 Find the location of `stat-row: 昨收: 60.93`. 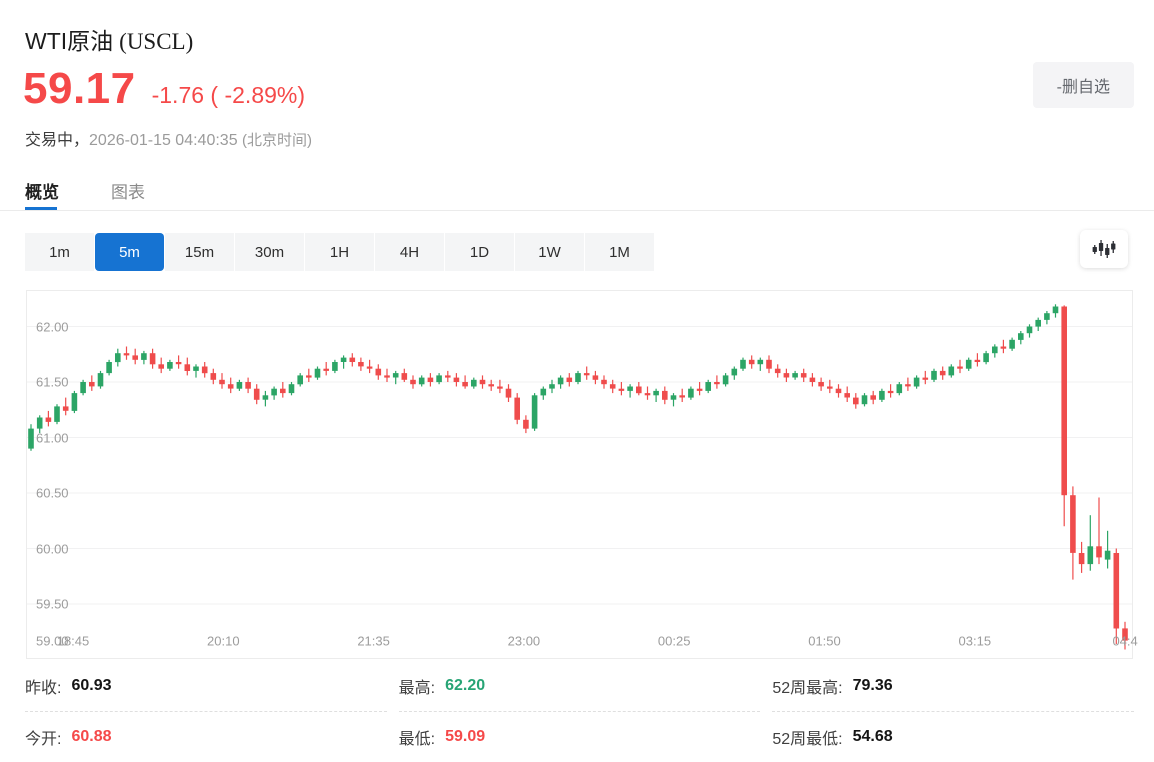

stat-row: 昨收: 60.93 is located at coordinates (206, 686).